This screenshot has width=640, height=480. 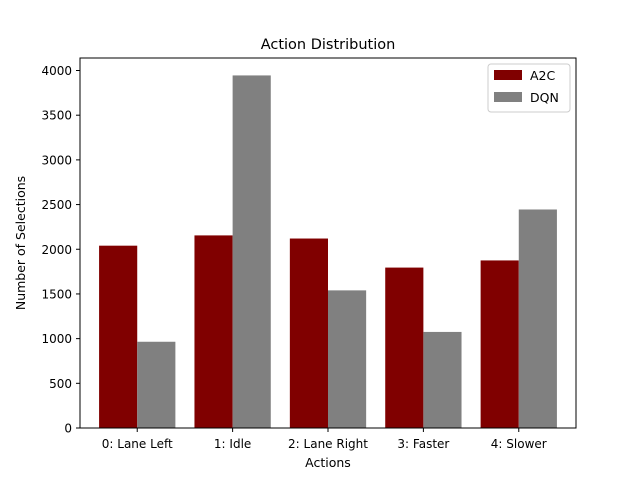 What do you see at coordinates (60, 384) in the screenshot?
I see `y-tick-label-1: 500` at bounding box center [60, 384].